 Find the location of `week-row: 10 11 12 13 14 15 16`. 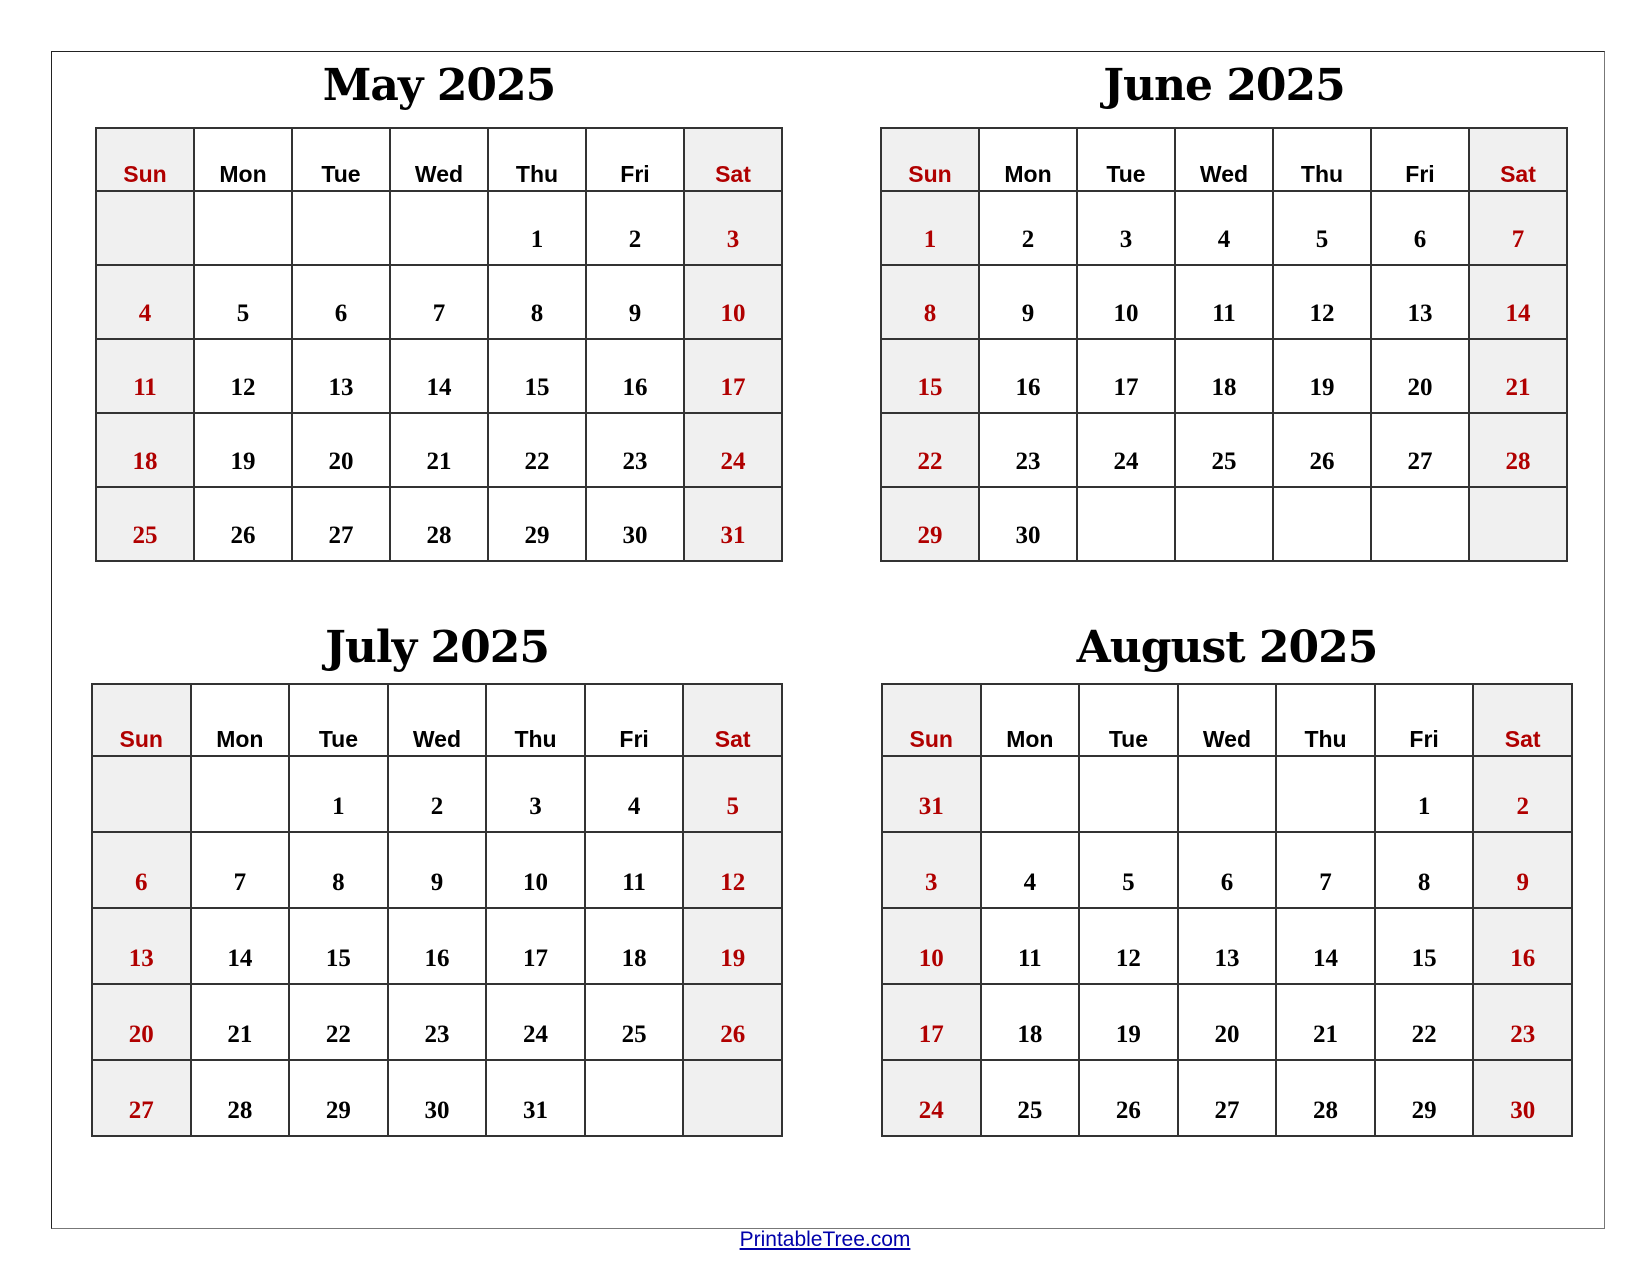

week-row: 10 11 12 13 14 15 16 is located at coordinates (1227, 946).